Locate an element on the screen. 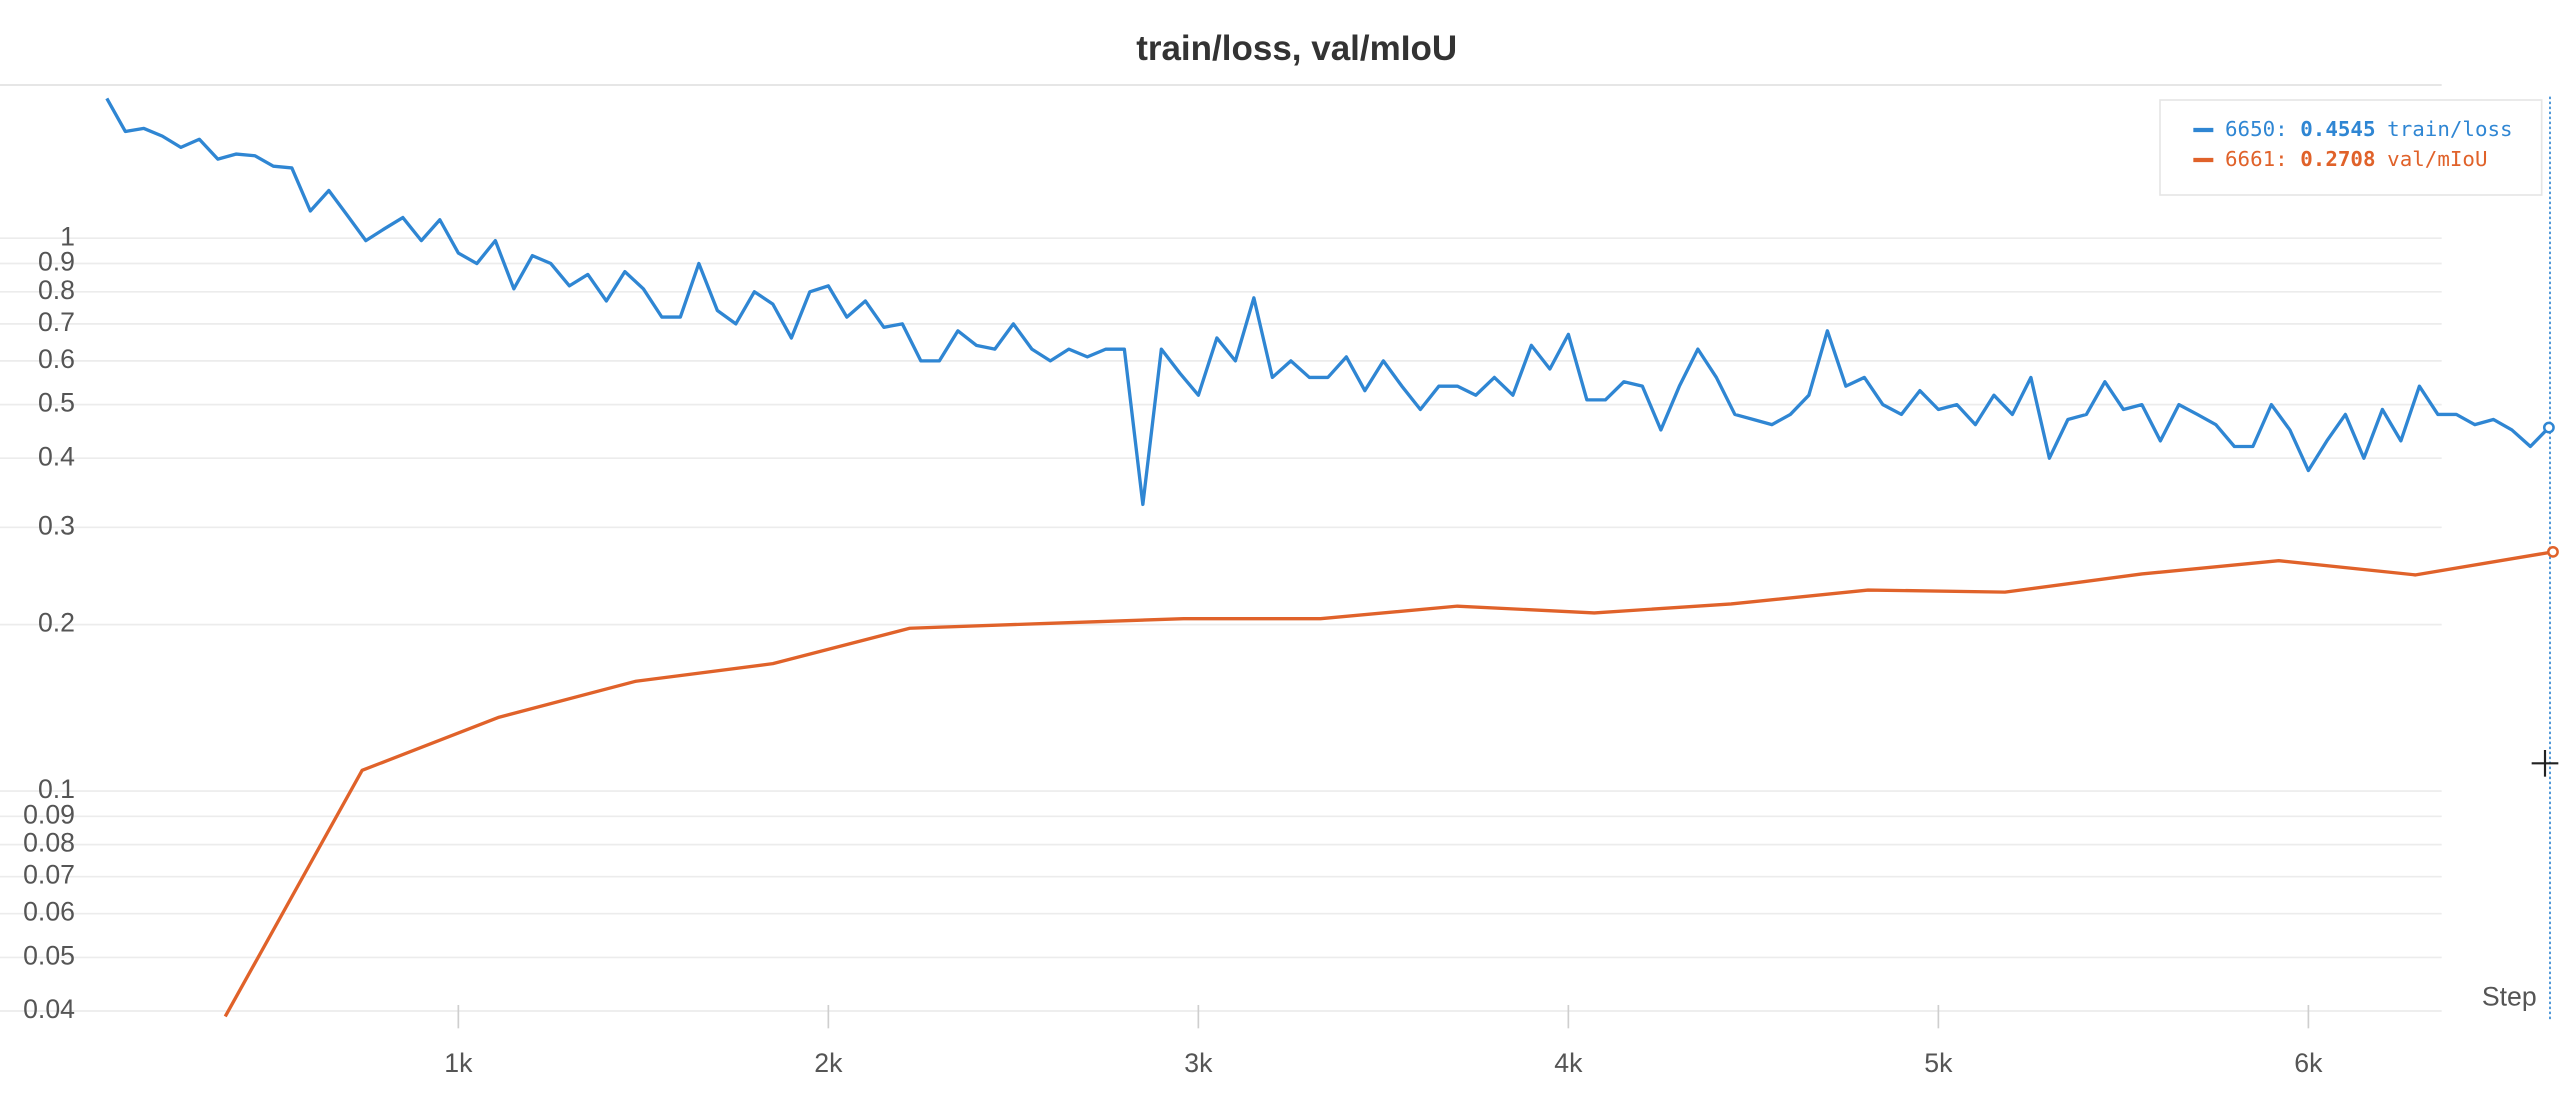 This screenshot has width=2576, height=1116. y-tick-label: 0.1 is located at coordinates (56, 789).